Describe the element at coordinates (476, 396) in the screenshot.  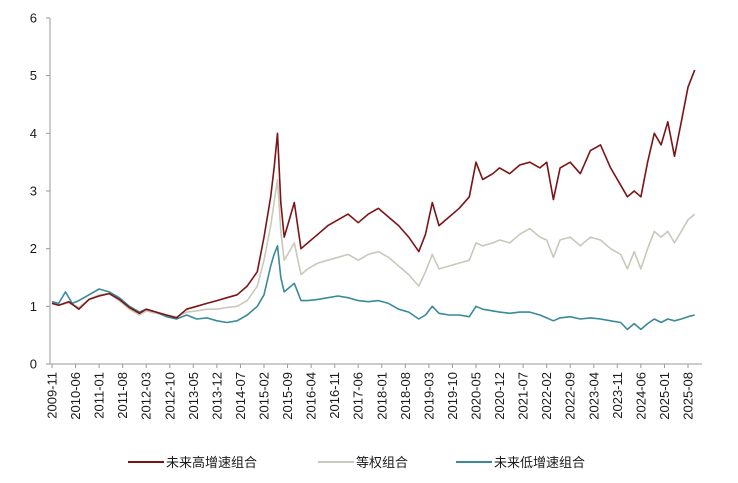
I see `x-tick-label: 2020-05` at that location.